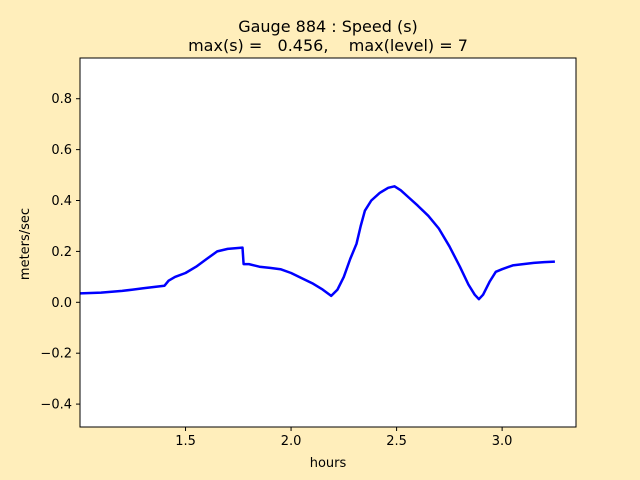 This screenshot has width=640, height=480. Describe the element at coordinates (61, 150) in the screenshot. I see `y-tick-label: 0.6` at that location.